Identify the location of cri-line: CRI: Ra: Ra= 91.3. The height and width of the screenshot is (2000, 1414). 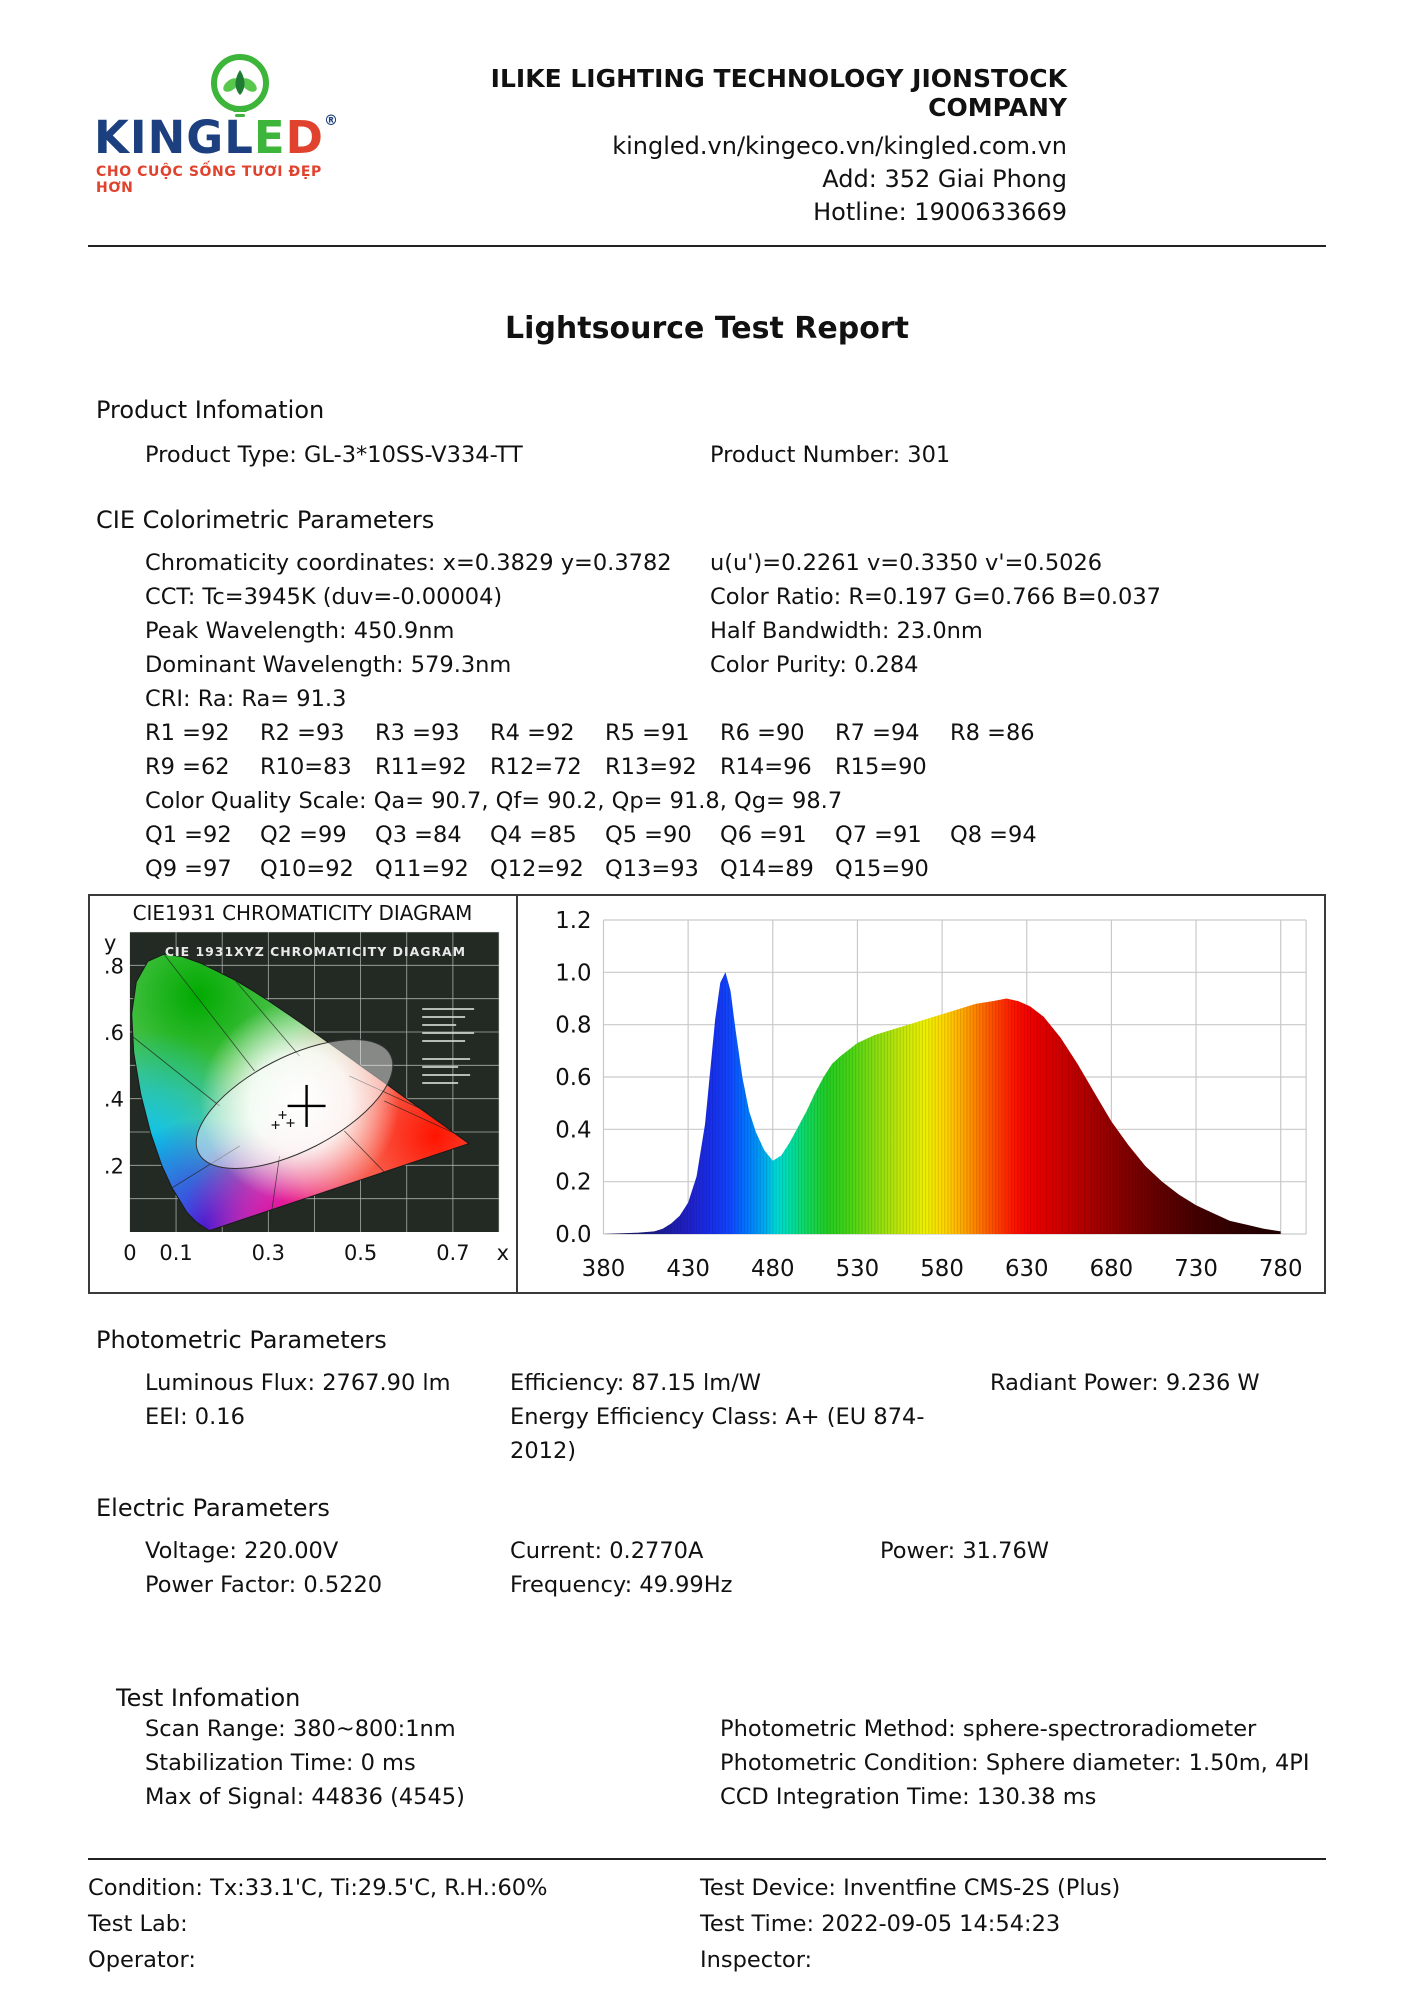
(246, 699).